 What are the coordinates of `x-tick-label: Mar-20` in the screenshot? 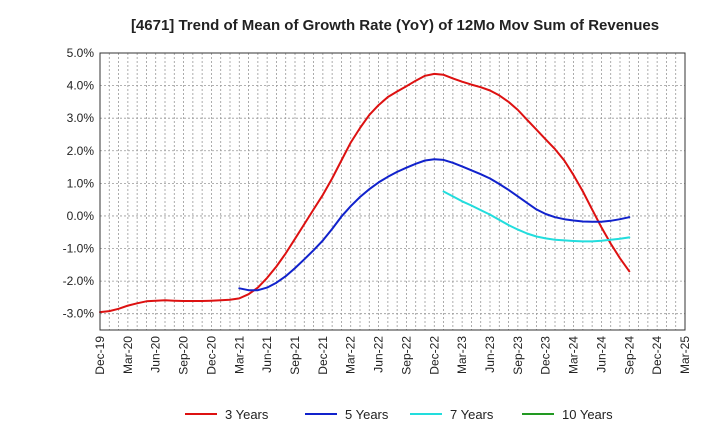 It's located at (128, 355).